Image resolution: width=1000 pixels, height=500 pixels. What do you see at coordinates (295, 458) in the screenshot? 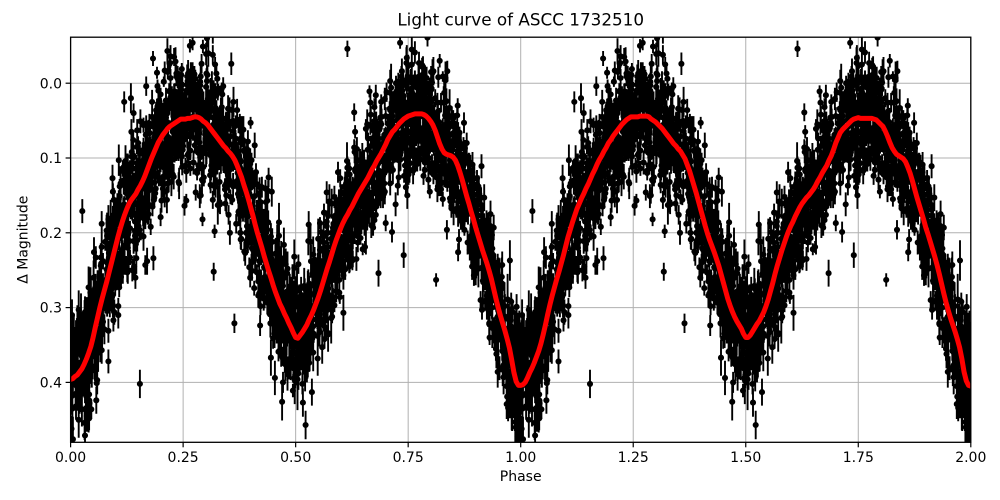
I see `x-tick-label: 0.50` at bounding box center [295, 458].